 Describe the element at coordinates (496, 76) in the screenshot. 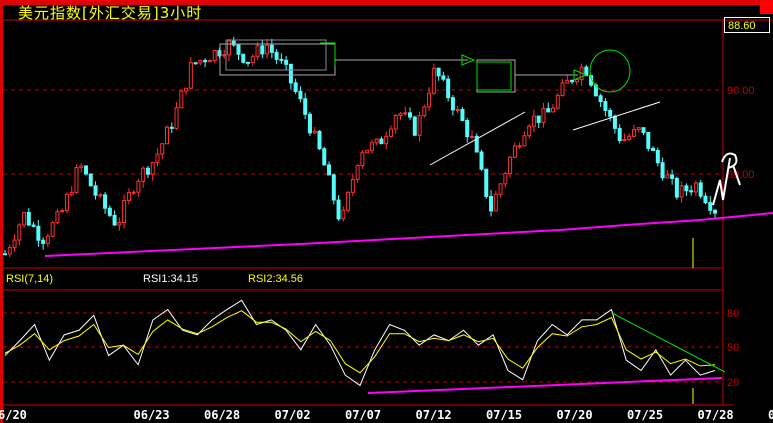

I see `consolidation-box` at that location.